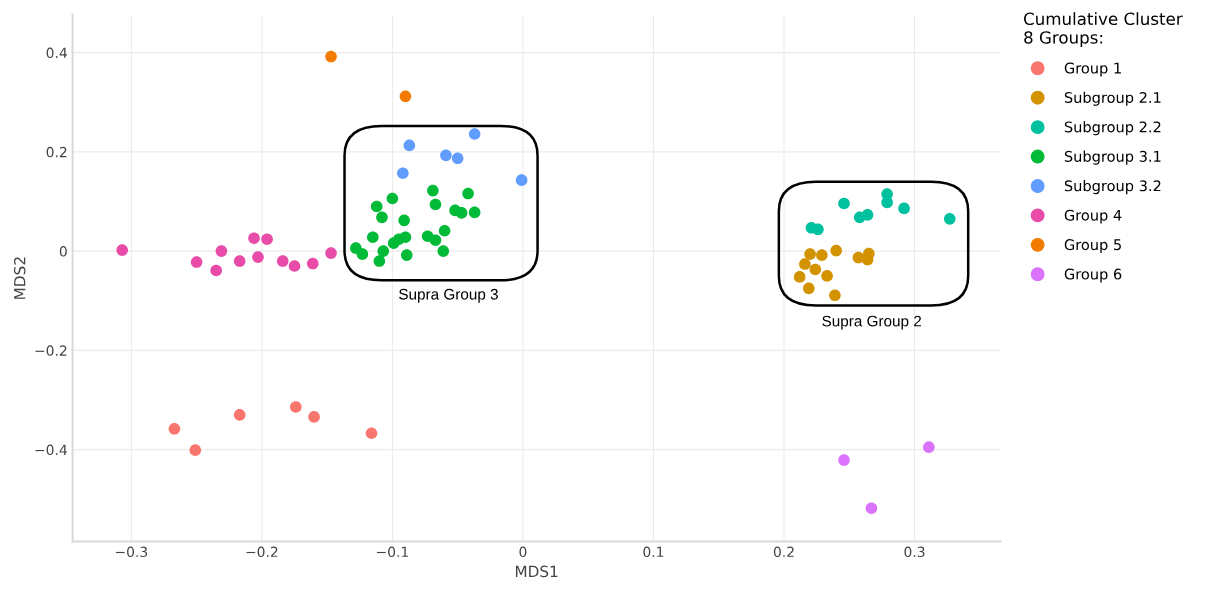  Describe the element at coordinates (1112, 157) in the screenshot. I see `legend-label: Subgroup 3.1` at that location.